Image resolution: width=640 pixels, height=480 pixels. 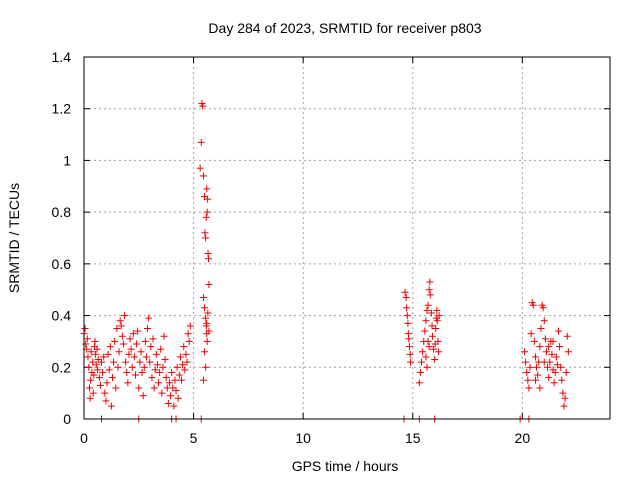 I want to click on x-axis-label: GPS time / hours, so click(x=345, y=466).